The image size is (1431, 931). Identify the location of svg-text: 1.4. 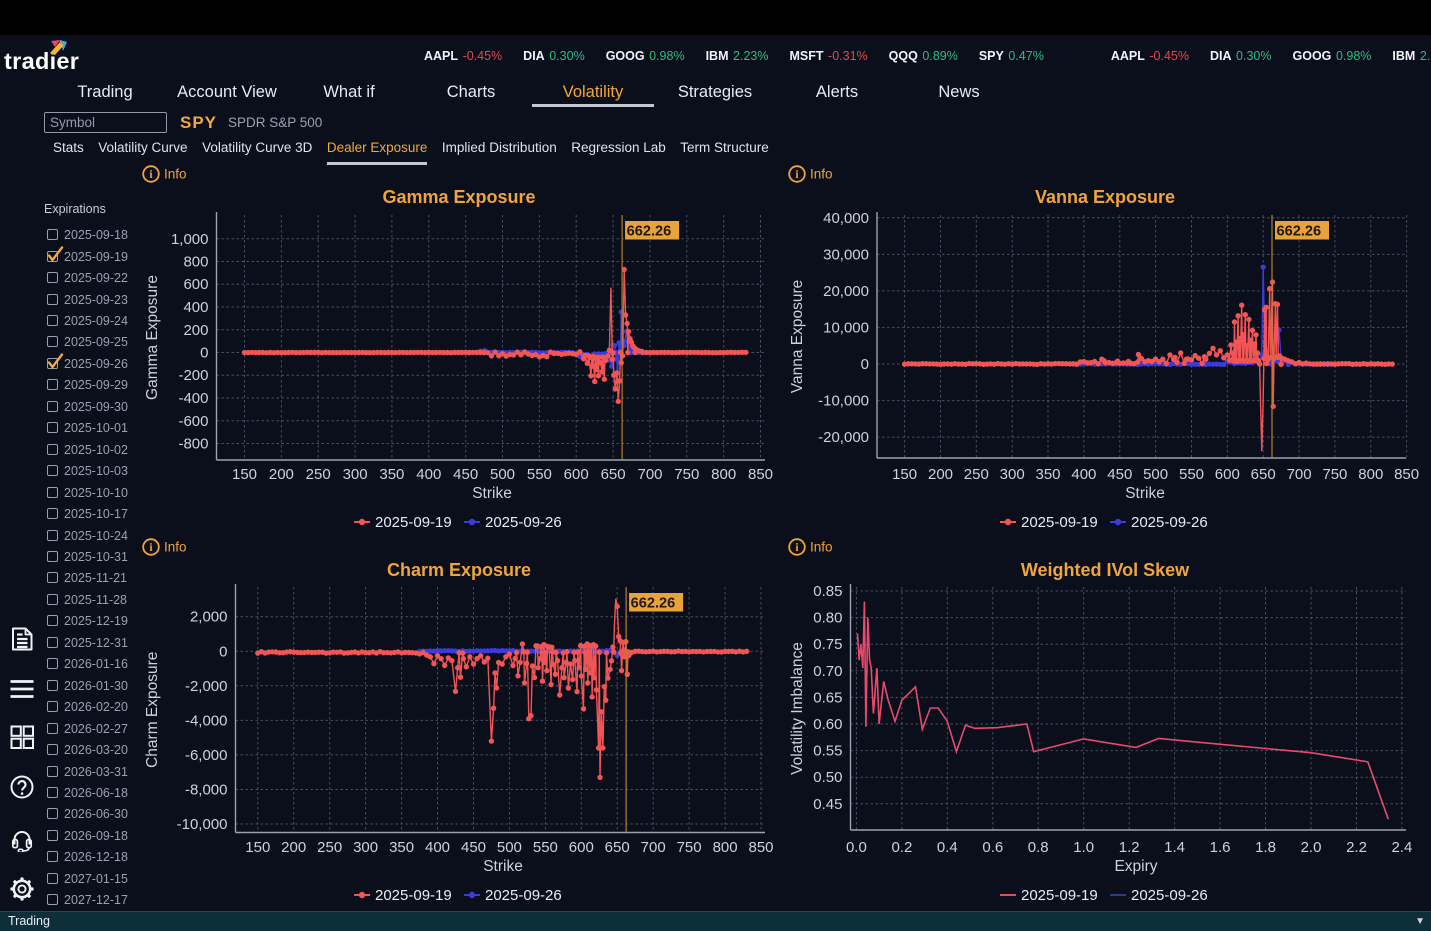
(1174, 847).